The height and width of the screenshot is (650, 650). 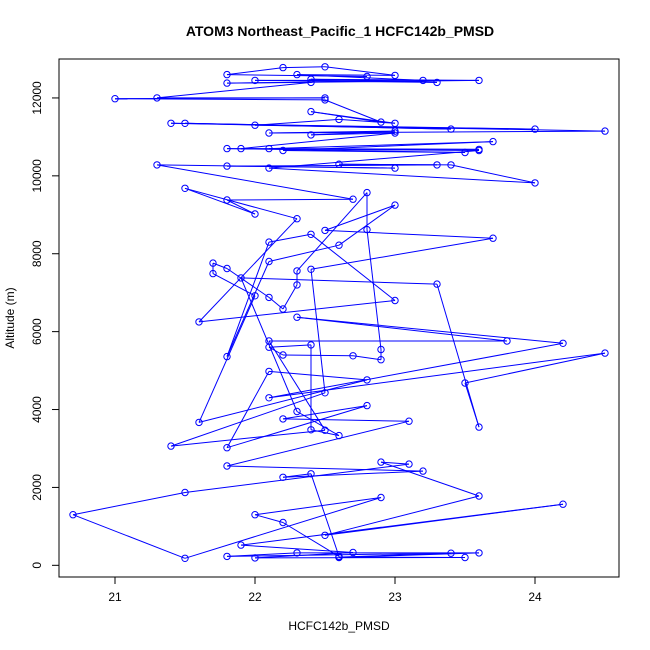 I want to click on y-tick-label: 4000, so click(x=37, y=409).